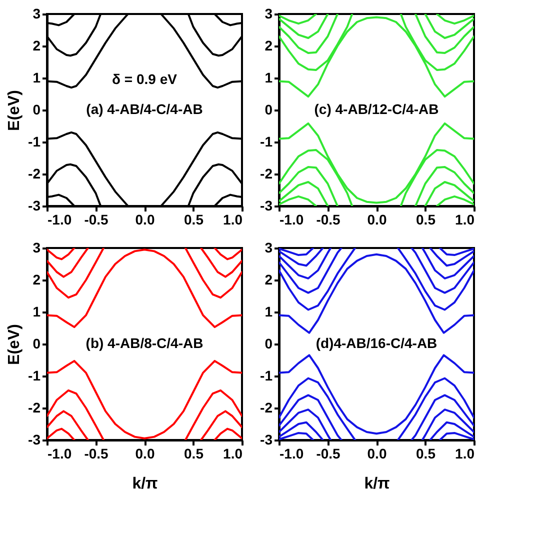 This screenshot has height=542, width=538. Describe the element at coordinates (376, 109) in the screenshot. I see `annotation: (c) 4-AB/12-C/4-AB` at that location.